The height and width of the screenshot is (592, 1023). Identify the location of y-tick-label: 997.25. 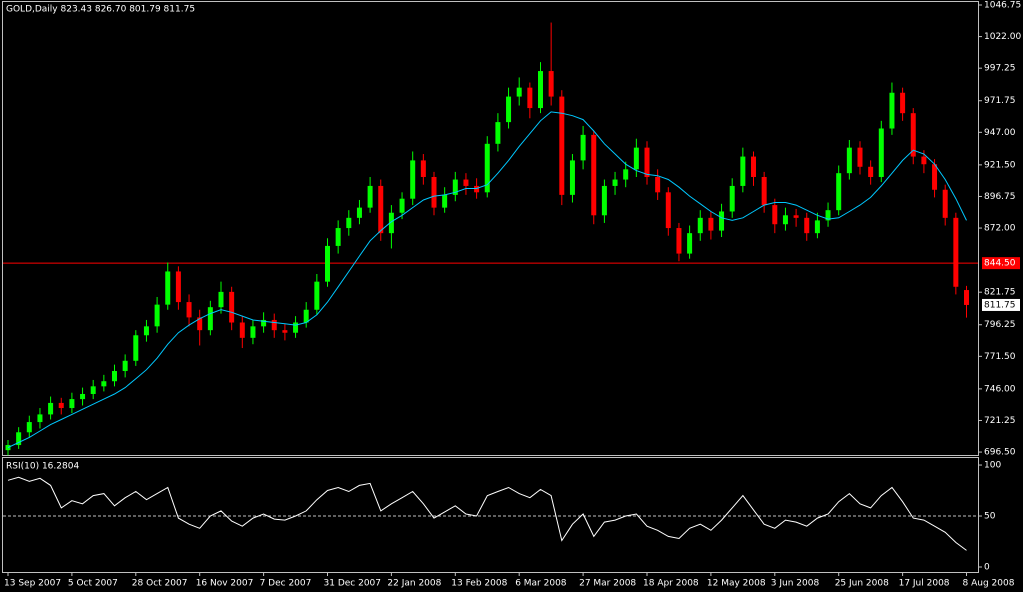
(1000, 69).